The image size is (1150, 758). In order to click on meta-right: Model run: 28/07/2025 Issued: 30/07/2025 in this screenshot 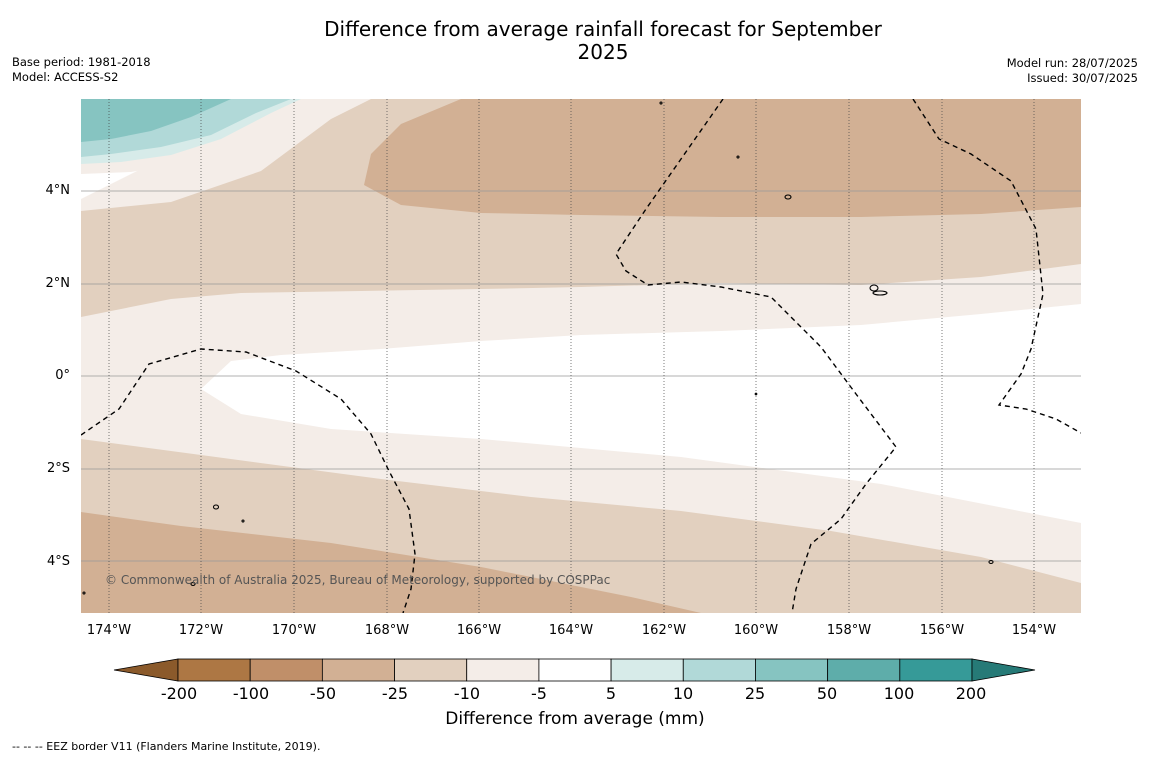, I will do `click(1072, 71)`.